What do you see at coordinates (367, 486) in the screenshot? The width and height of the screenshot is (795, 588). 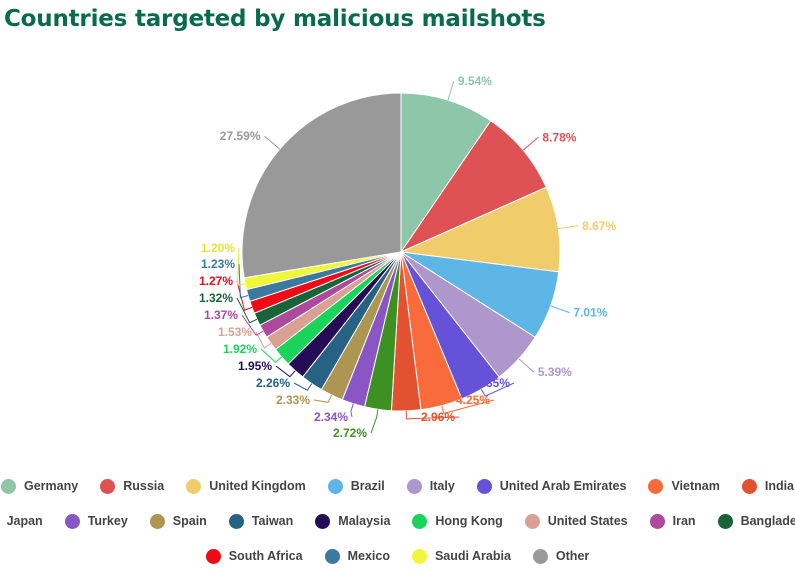 I see `legend-label-brazil: Brazil` at bounding box center [367, 486].